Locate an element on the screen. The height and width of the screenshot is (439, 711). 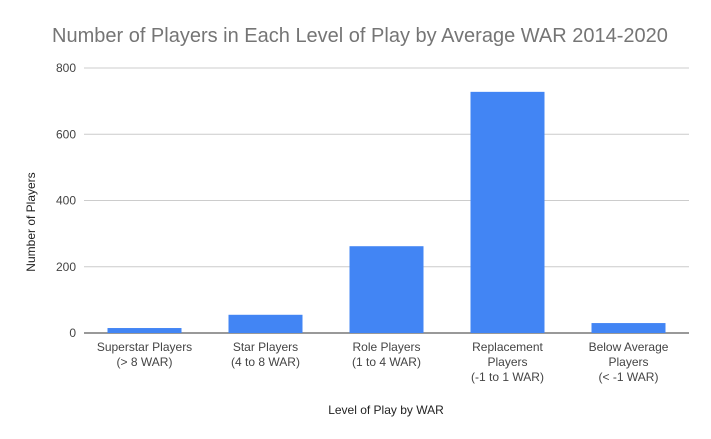
x-tick-label-line: (-1 to 1 WAR) is located at coordinates (507, 377).